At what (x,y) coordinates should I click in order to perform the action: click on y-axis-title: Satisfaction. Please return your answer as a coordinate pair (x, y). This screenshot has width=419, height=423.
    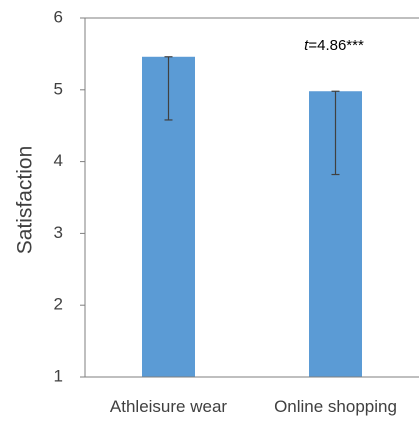
    Looking at the image, I should click on (25, 200).